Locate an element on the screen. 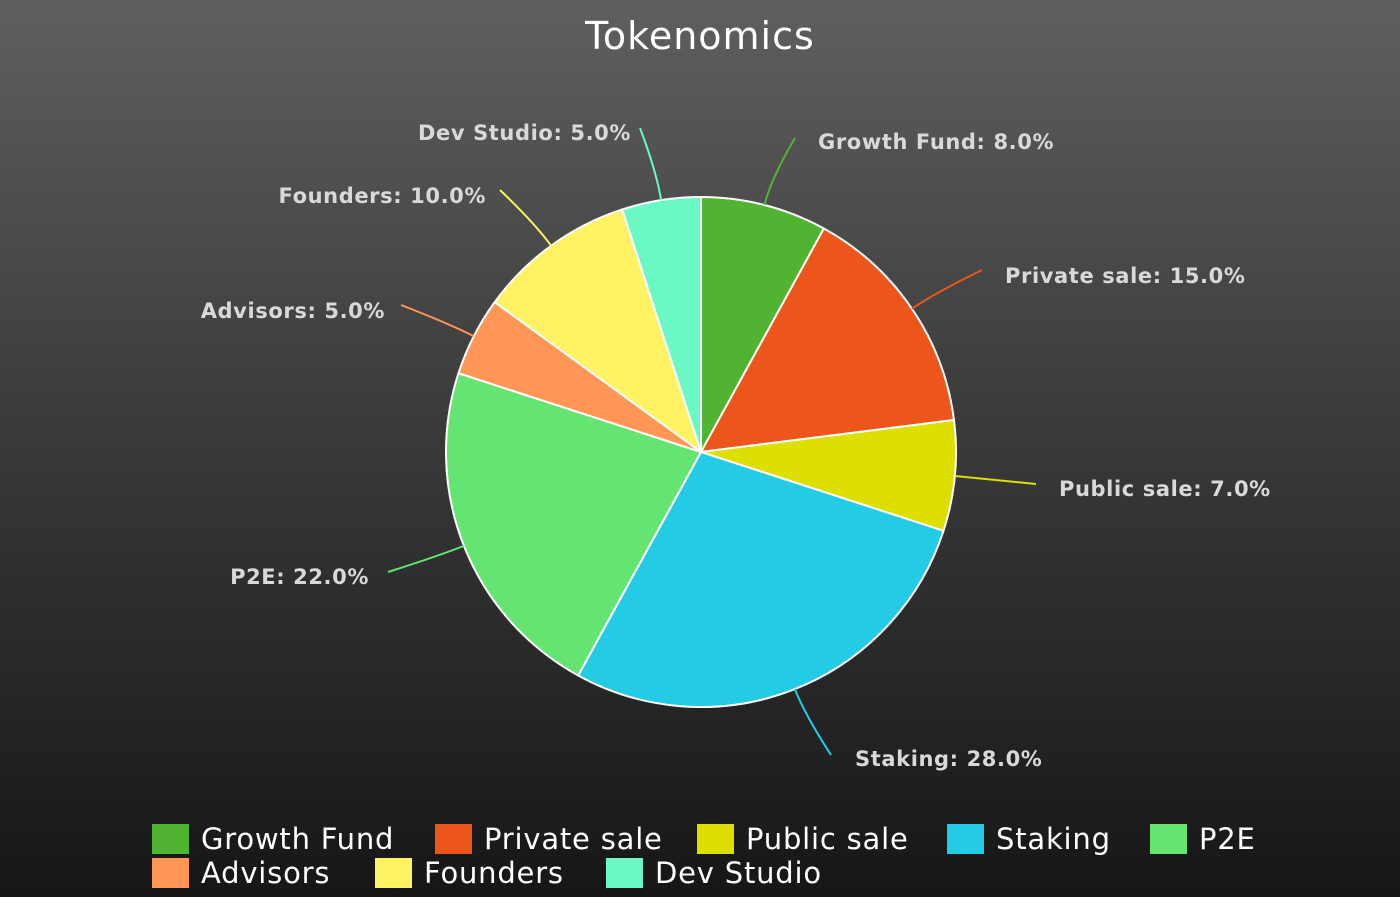 The image size is (1400, 897). legend-item-public-sale: Public sale is located at coordinates (803, 839).